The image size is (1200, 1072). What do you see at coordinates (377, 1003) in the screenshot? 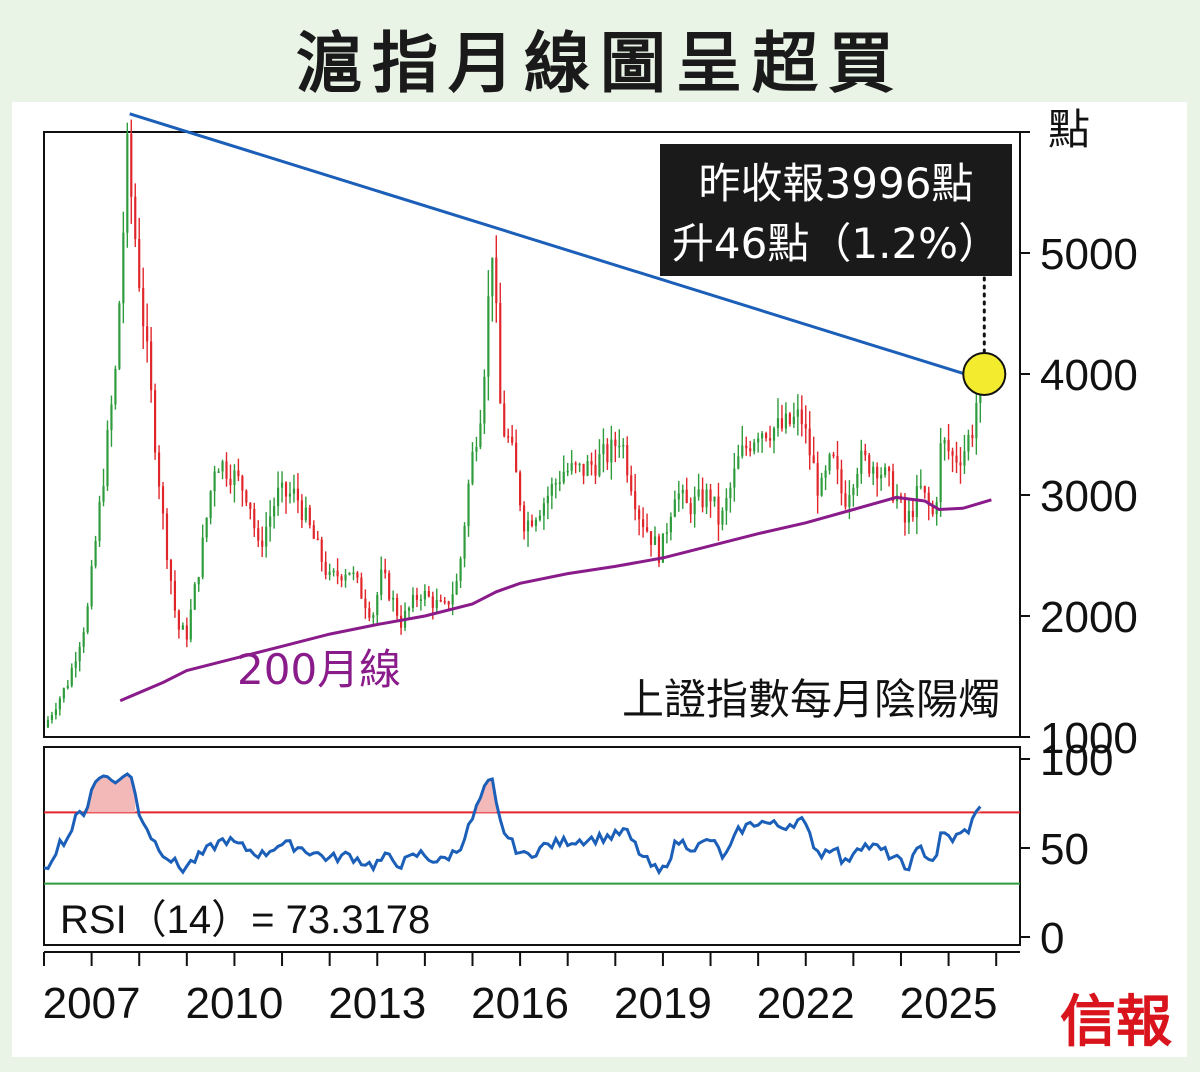
I see `x-tick-label: 2013` at bounding box center [377, 1003].